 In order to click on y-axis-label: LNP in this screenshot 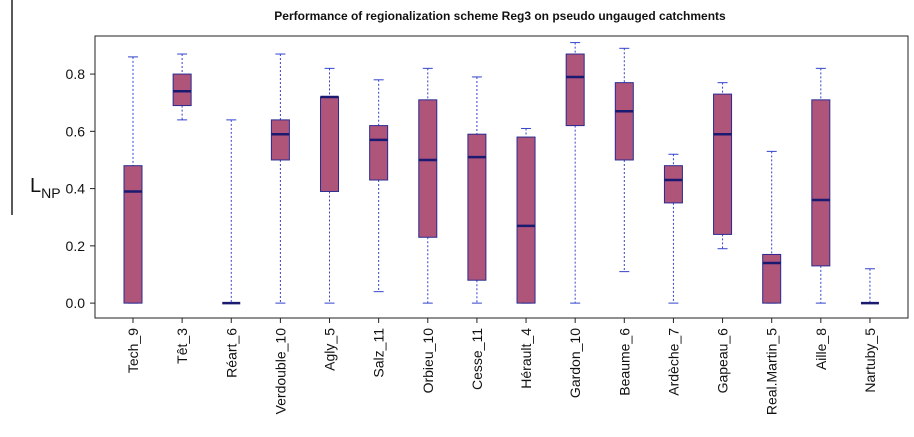, I will do `click(45, 188)`.